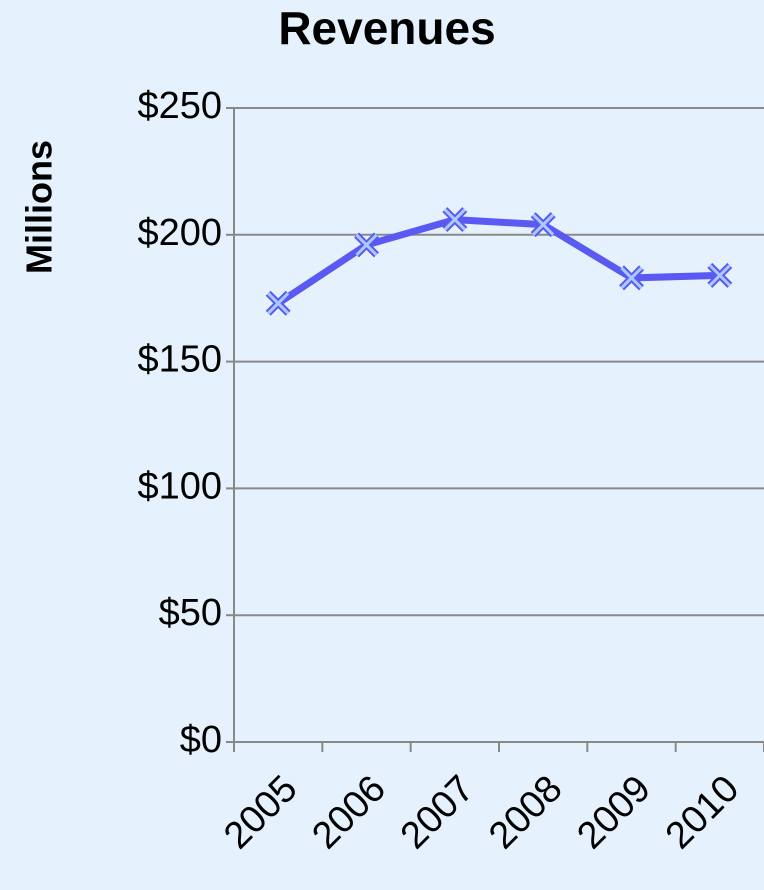 This screenshot has height=890, width=764. Describe the element at coordinates (39, 207) in the screenshot. I see `y-axis-label: Millions` at that location.